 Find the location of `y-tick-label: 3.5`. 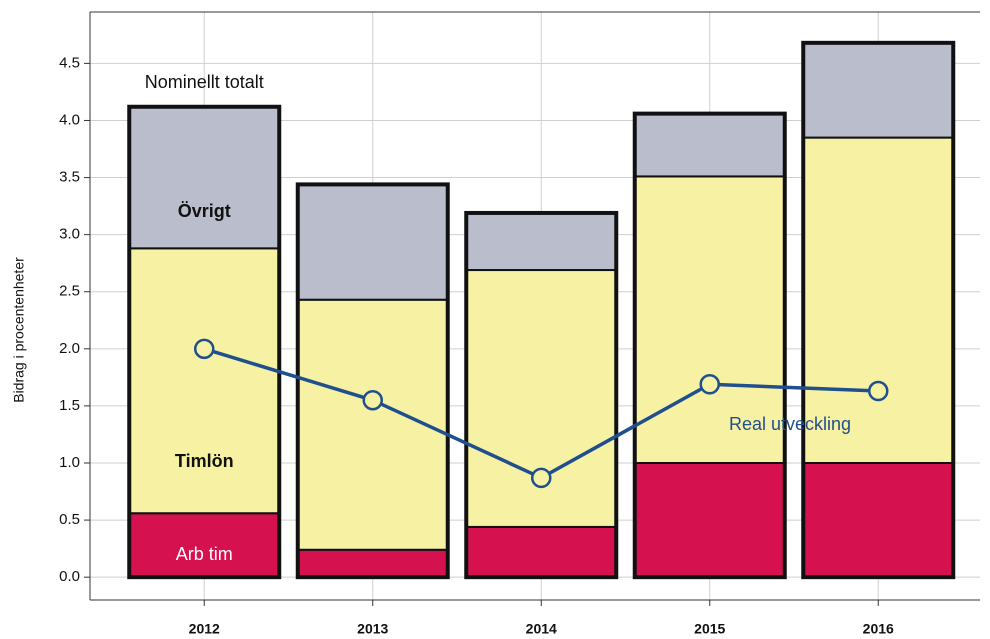

y-tick-label: 3.5 is located at coordinates (69, 177).